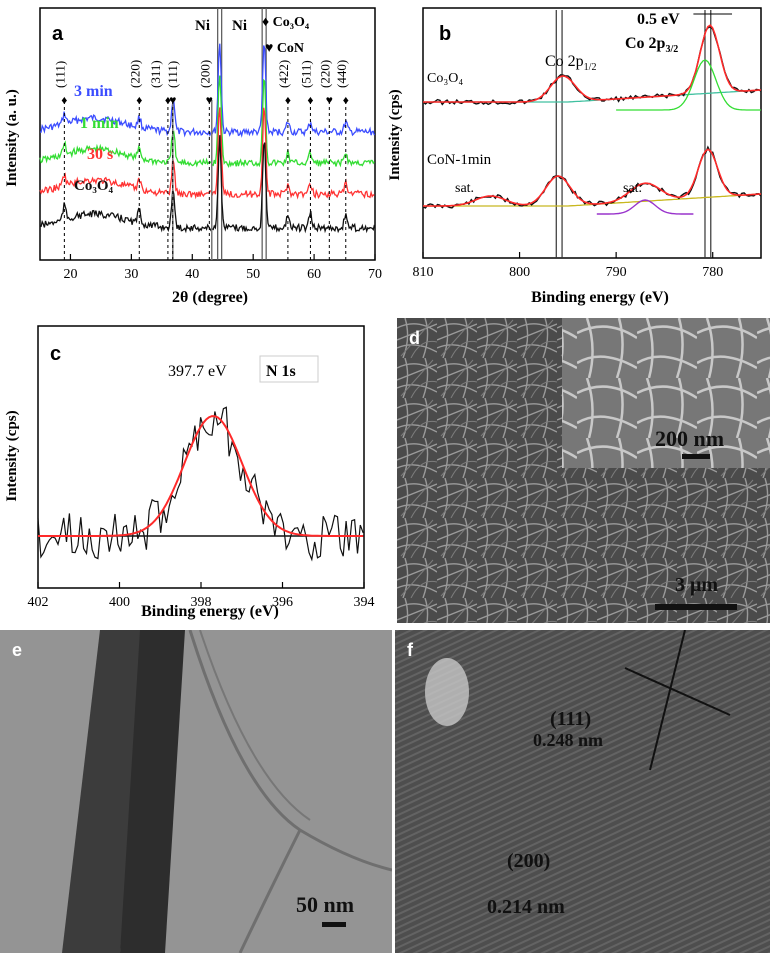 This screenshot has width=770, height=953. What do you see at coordinates (12, 138) in the screenshot?
I see `y-axis-label-a: Intensity (a. u.)` at bounding box center [12, 138].